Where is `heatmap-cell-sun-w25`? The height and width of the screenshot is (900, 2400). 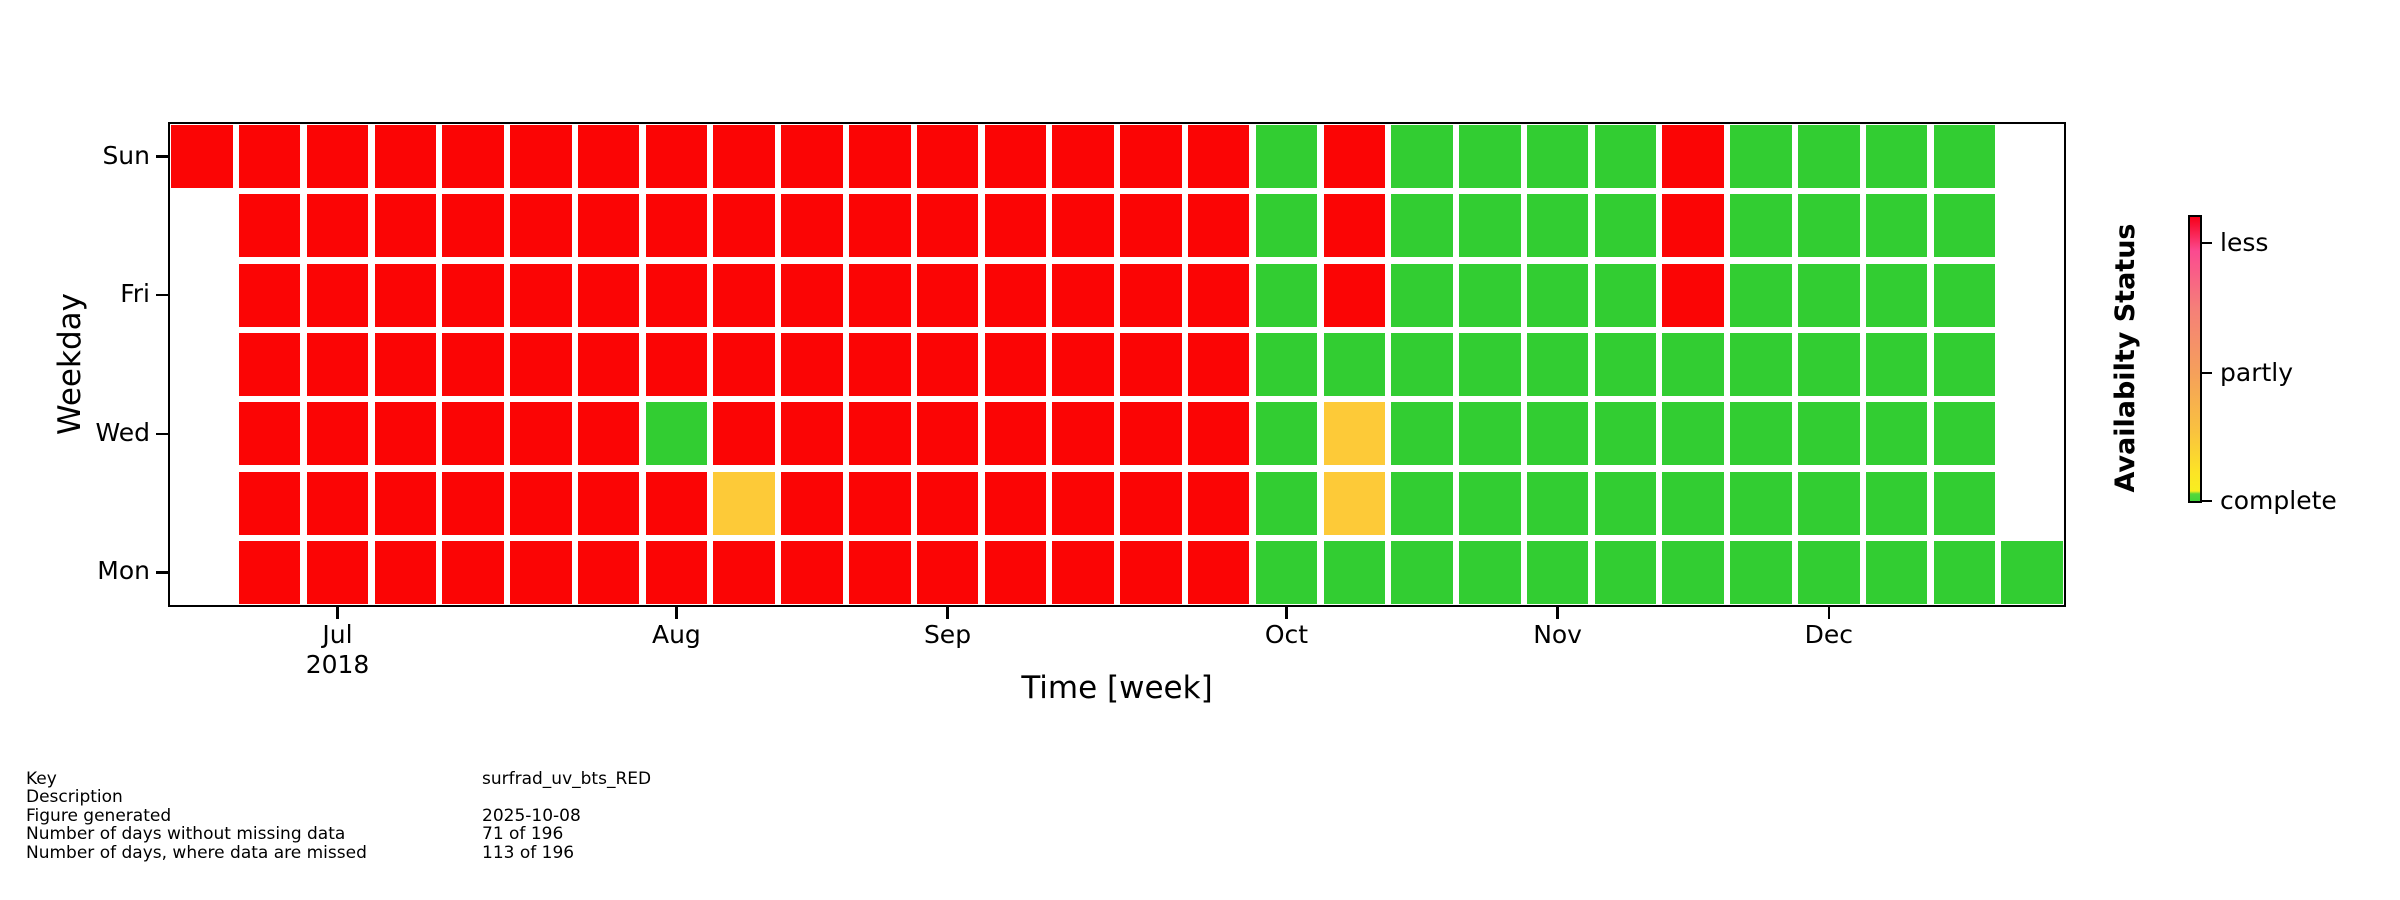 heatmap-cell-sun-w25 is located at coordinates (1896, 157).